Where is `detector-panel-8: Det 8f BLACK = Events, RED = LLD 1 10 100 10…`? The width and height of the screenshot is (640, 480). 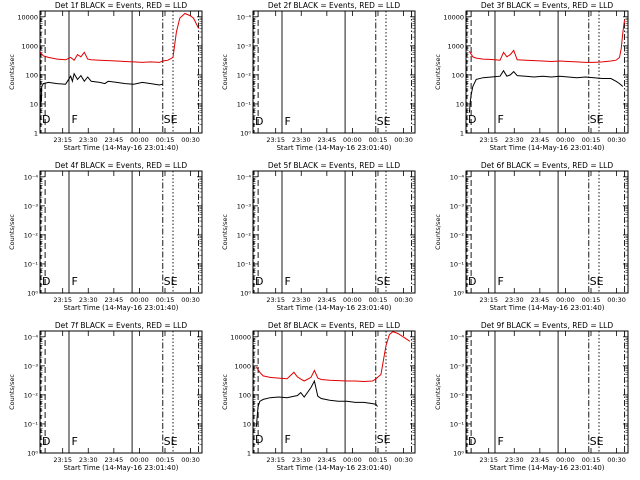 detector-panel-8: Det 8f BLACK = Events, RED = LLD 1 10 100 10… is located at coordinates (318, 396).